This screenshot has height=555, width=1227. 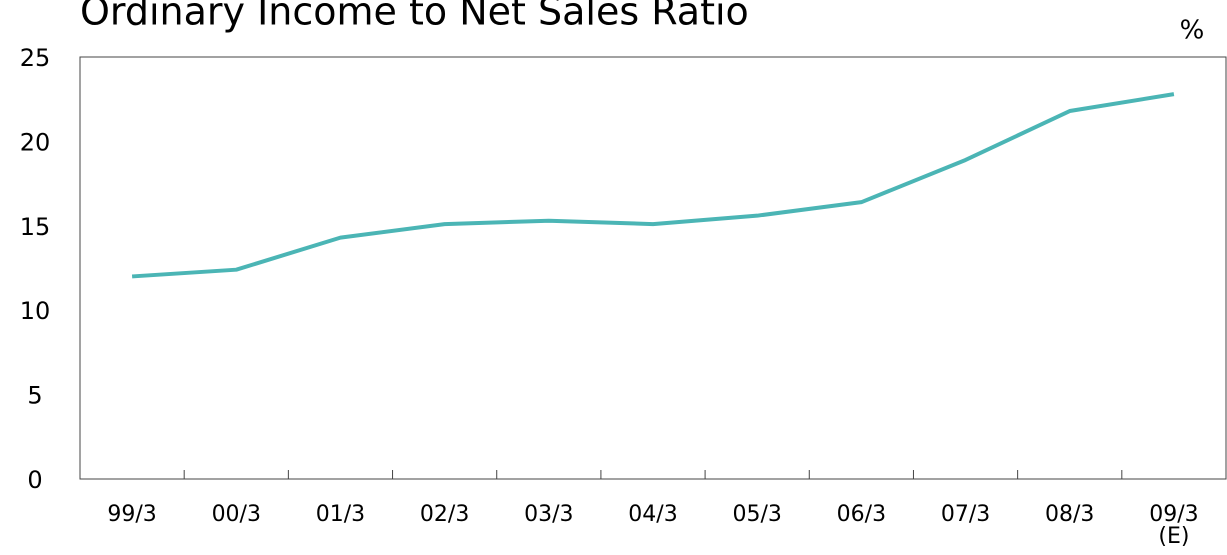 I want to click on x-tick-label: 00/3, so click(x=236, y=514).